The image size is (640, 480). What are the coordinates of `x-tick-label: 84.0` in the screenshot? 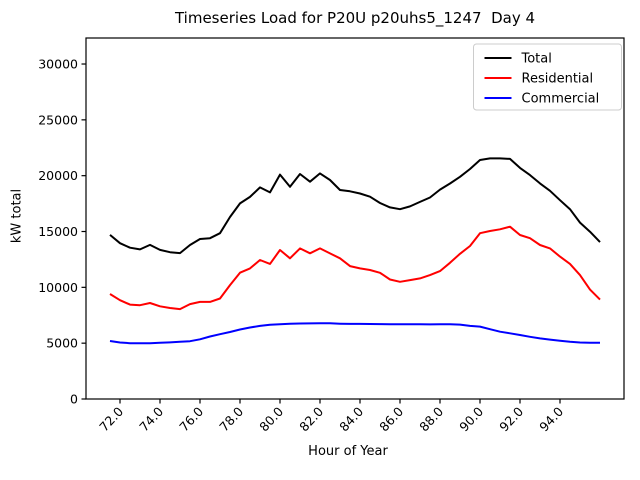 It's located at (351, 419).